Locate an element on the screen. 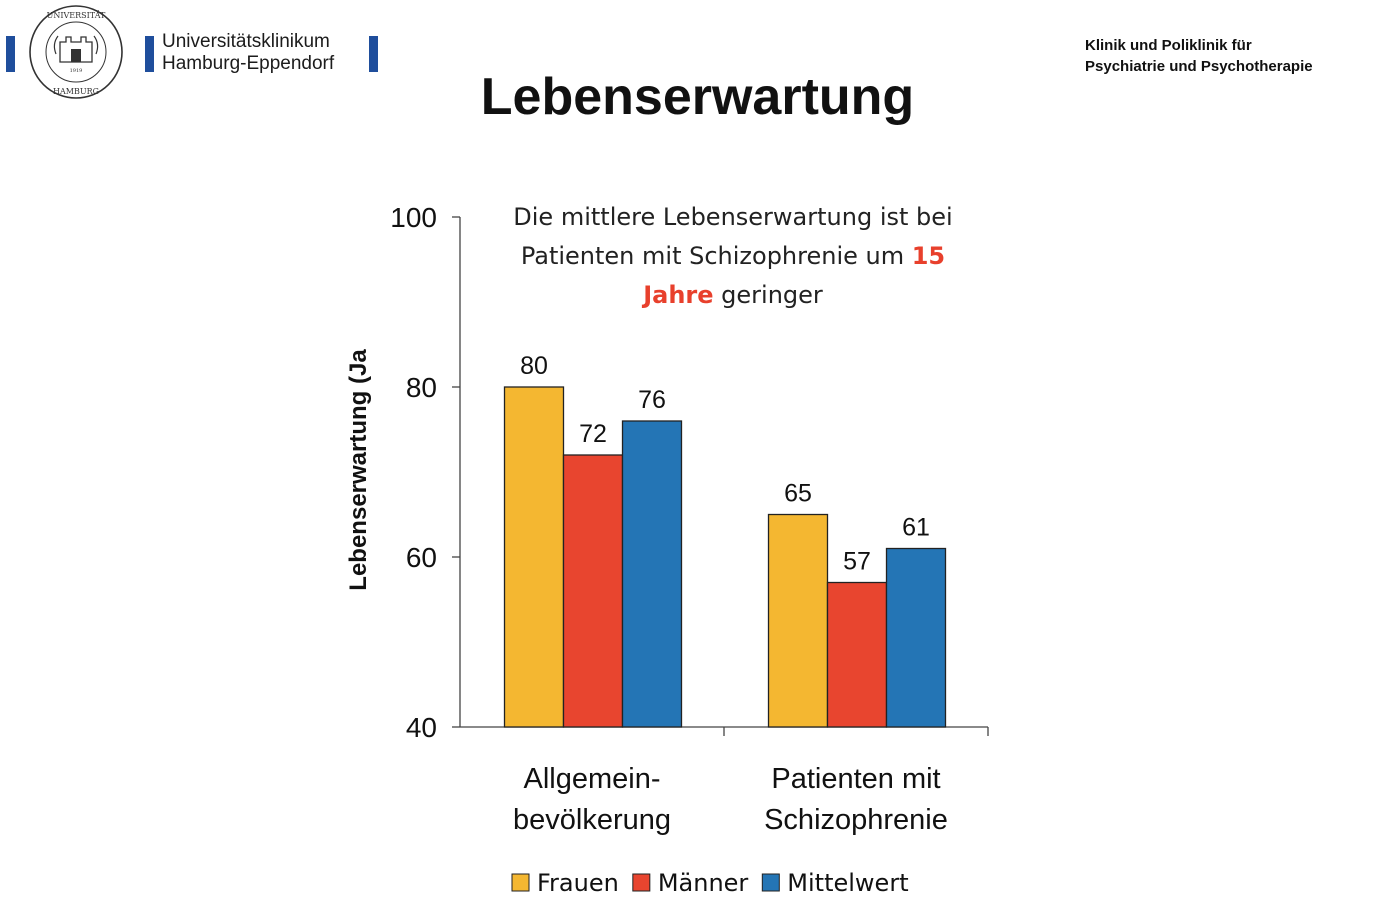  y-axis-label: Lebenserwartung (Ja is located at coordinates (358, 470).